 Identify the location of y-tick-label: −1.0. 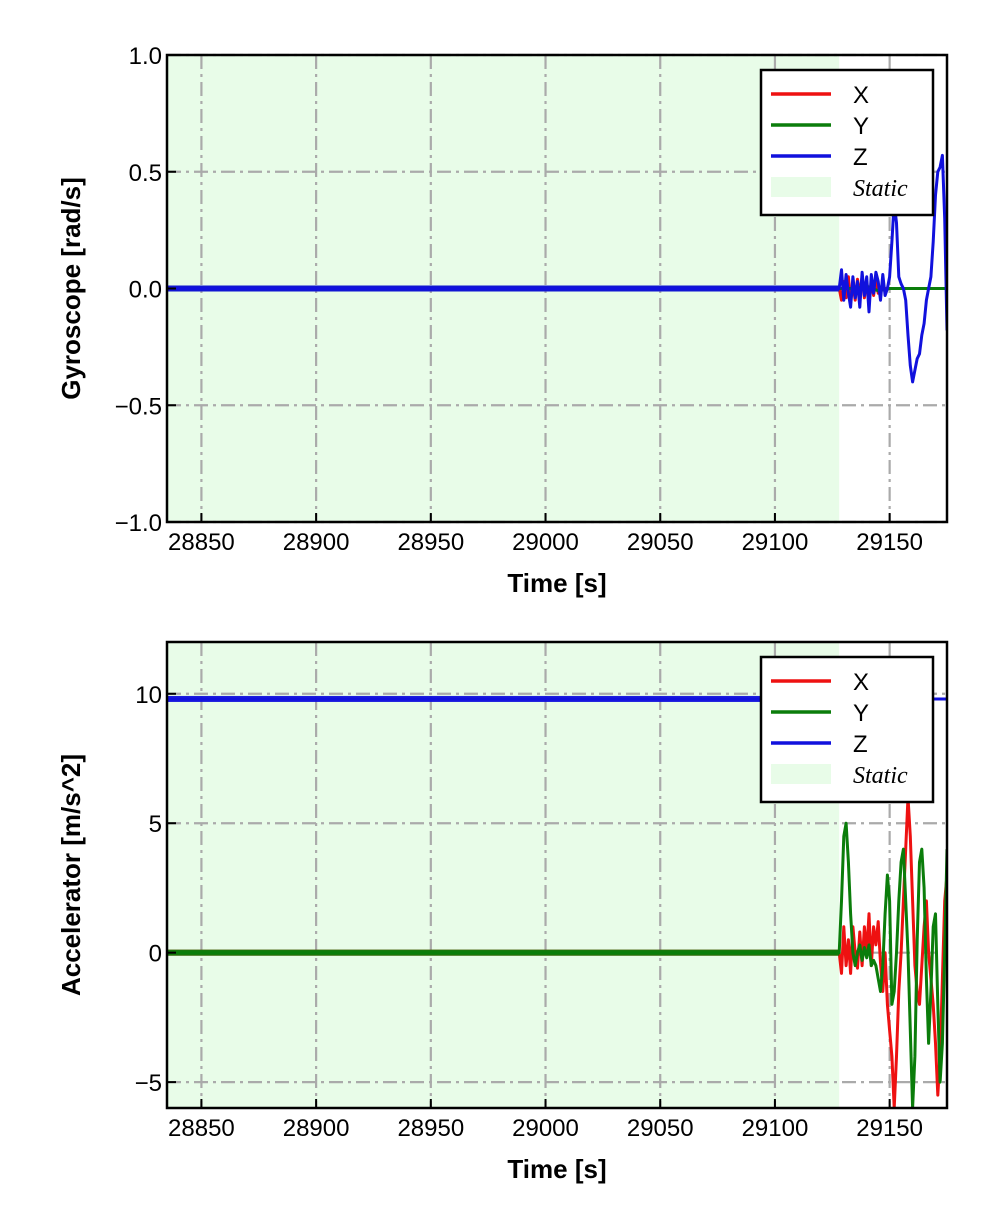
(138, 523).